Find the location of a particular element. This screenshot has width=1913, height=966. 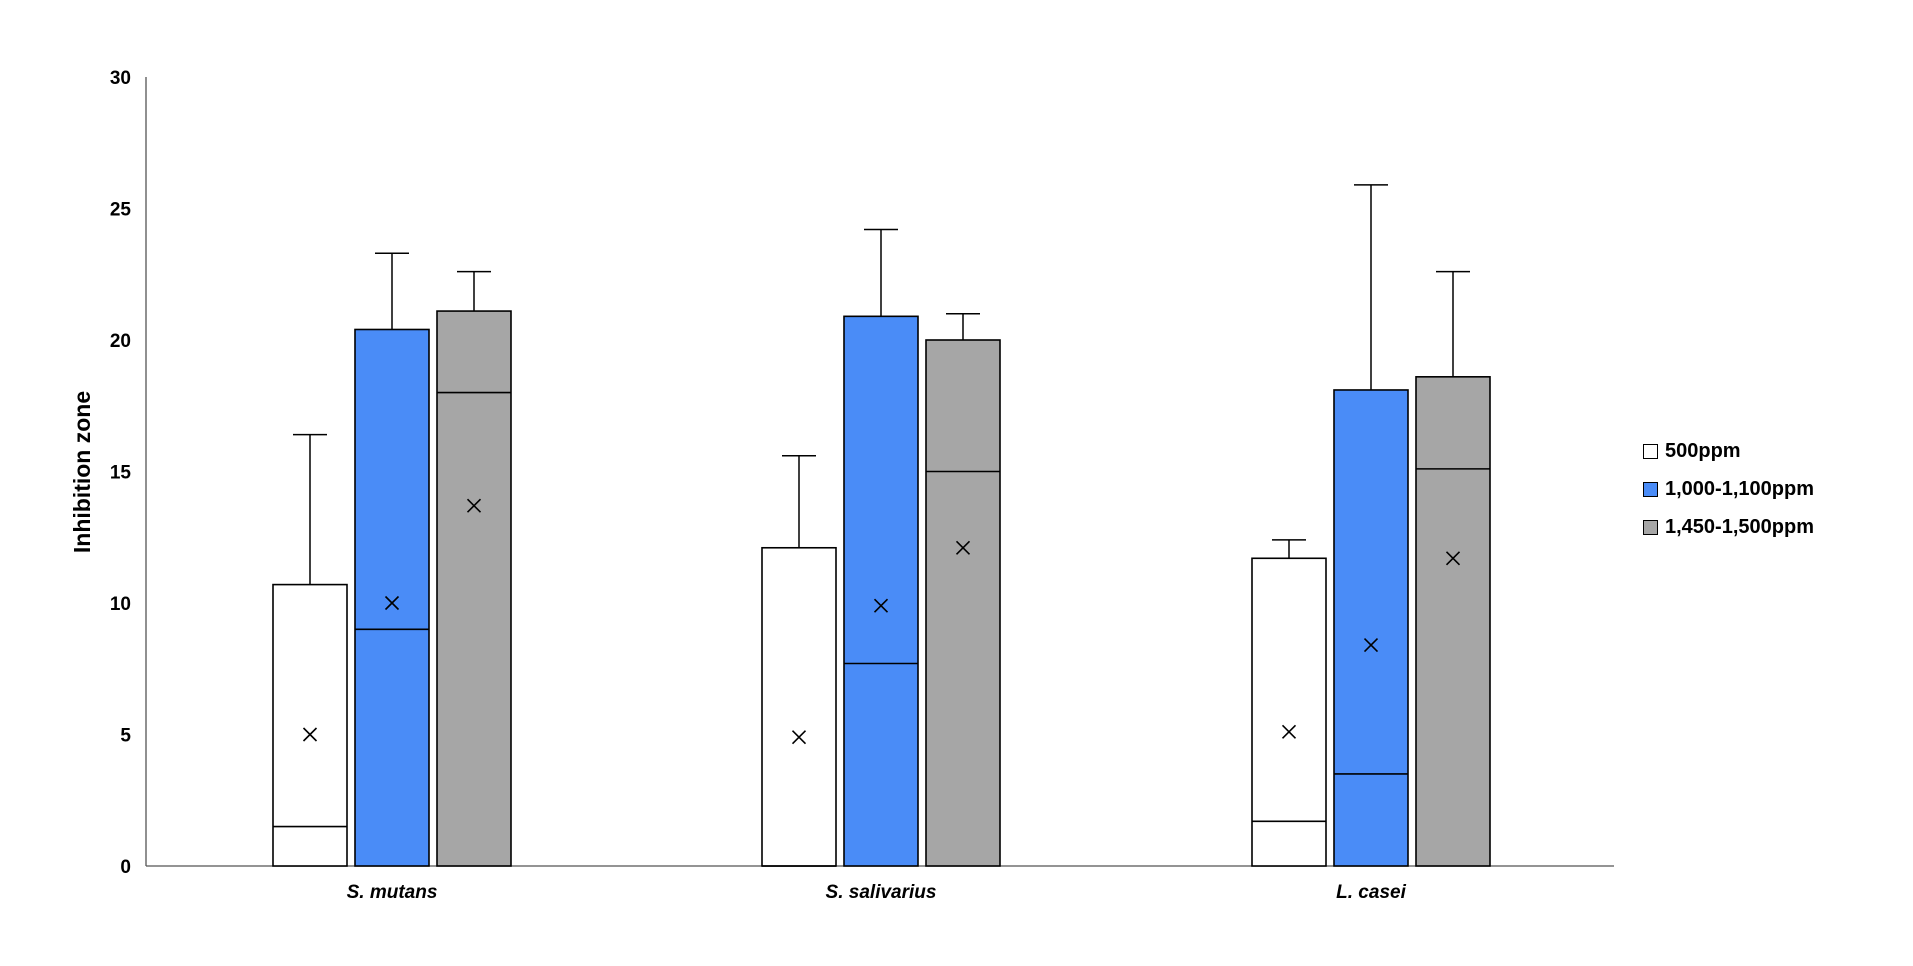

y-axis-ticks: 0 5 10 15 20 25 30 is located at coordinates (121, 473).